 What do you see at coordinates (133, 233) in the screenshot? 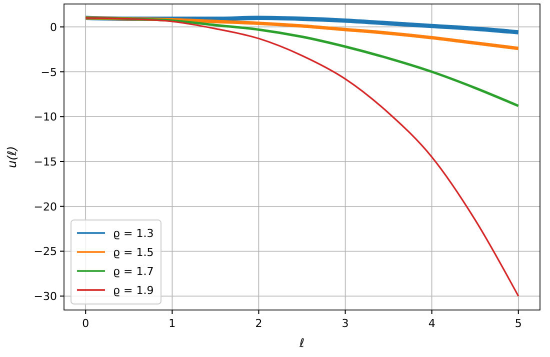
I see `legend-label: ϱ = 1.3` at bounding box center [133, 233].